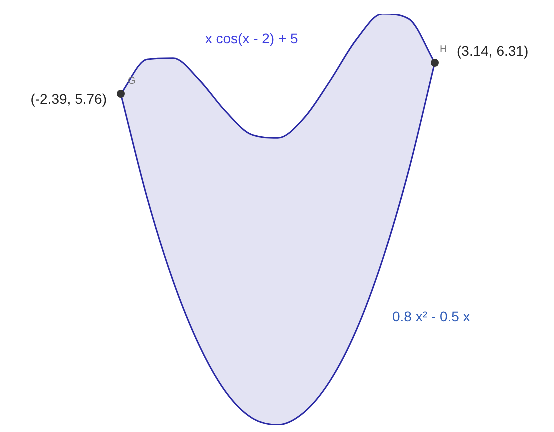  What do you see at coordinates (444, 50) in the screenshot?
I see `annotation: H` at bounding box center [444, 50].